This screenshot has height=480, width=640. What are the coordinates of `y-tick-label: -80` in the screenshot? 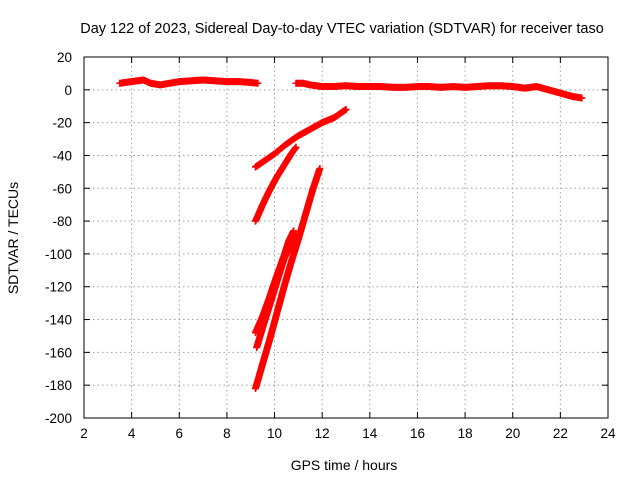 It's located at (62, 221).